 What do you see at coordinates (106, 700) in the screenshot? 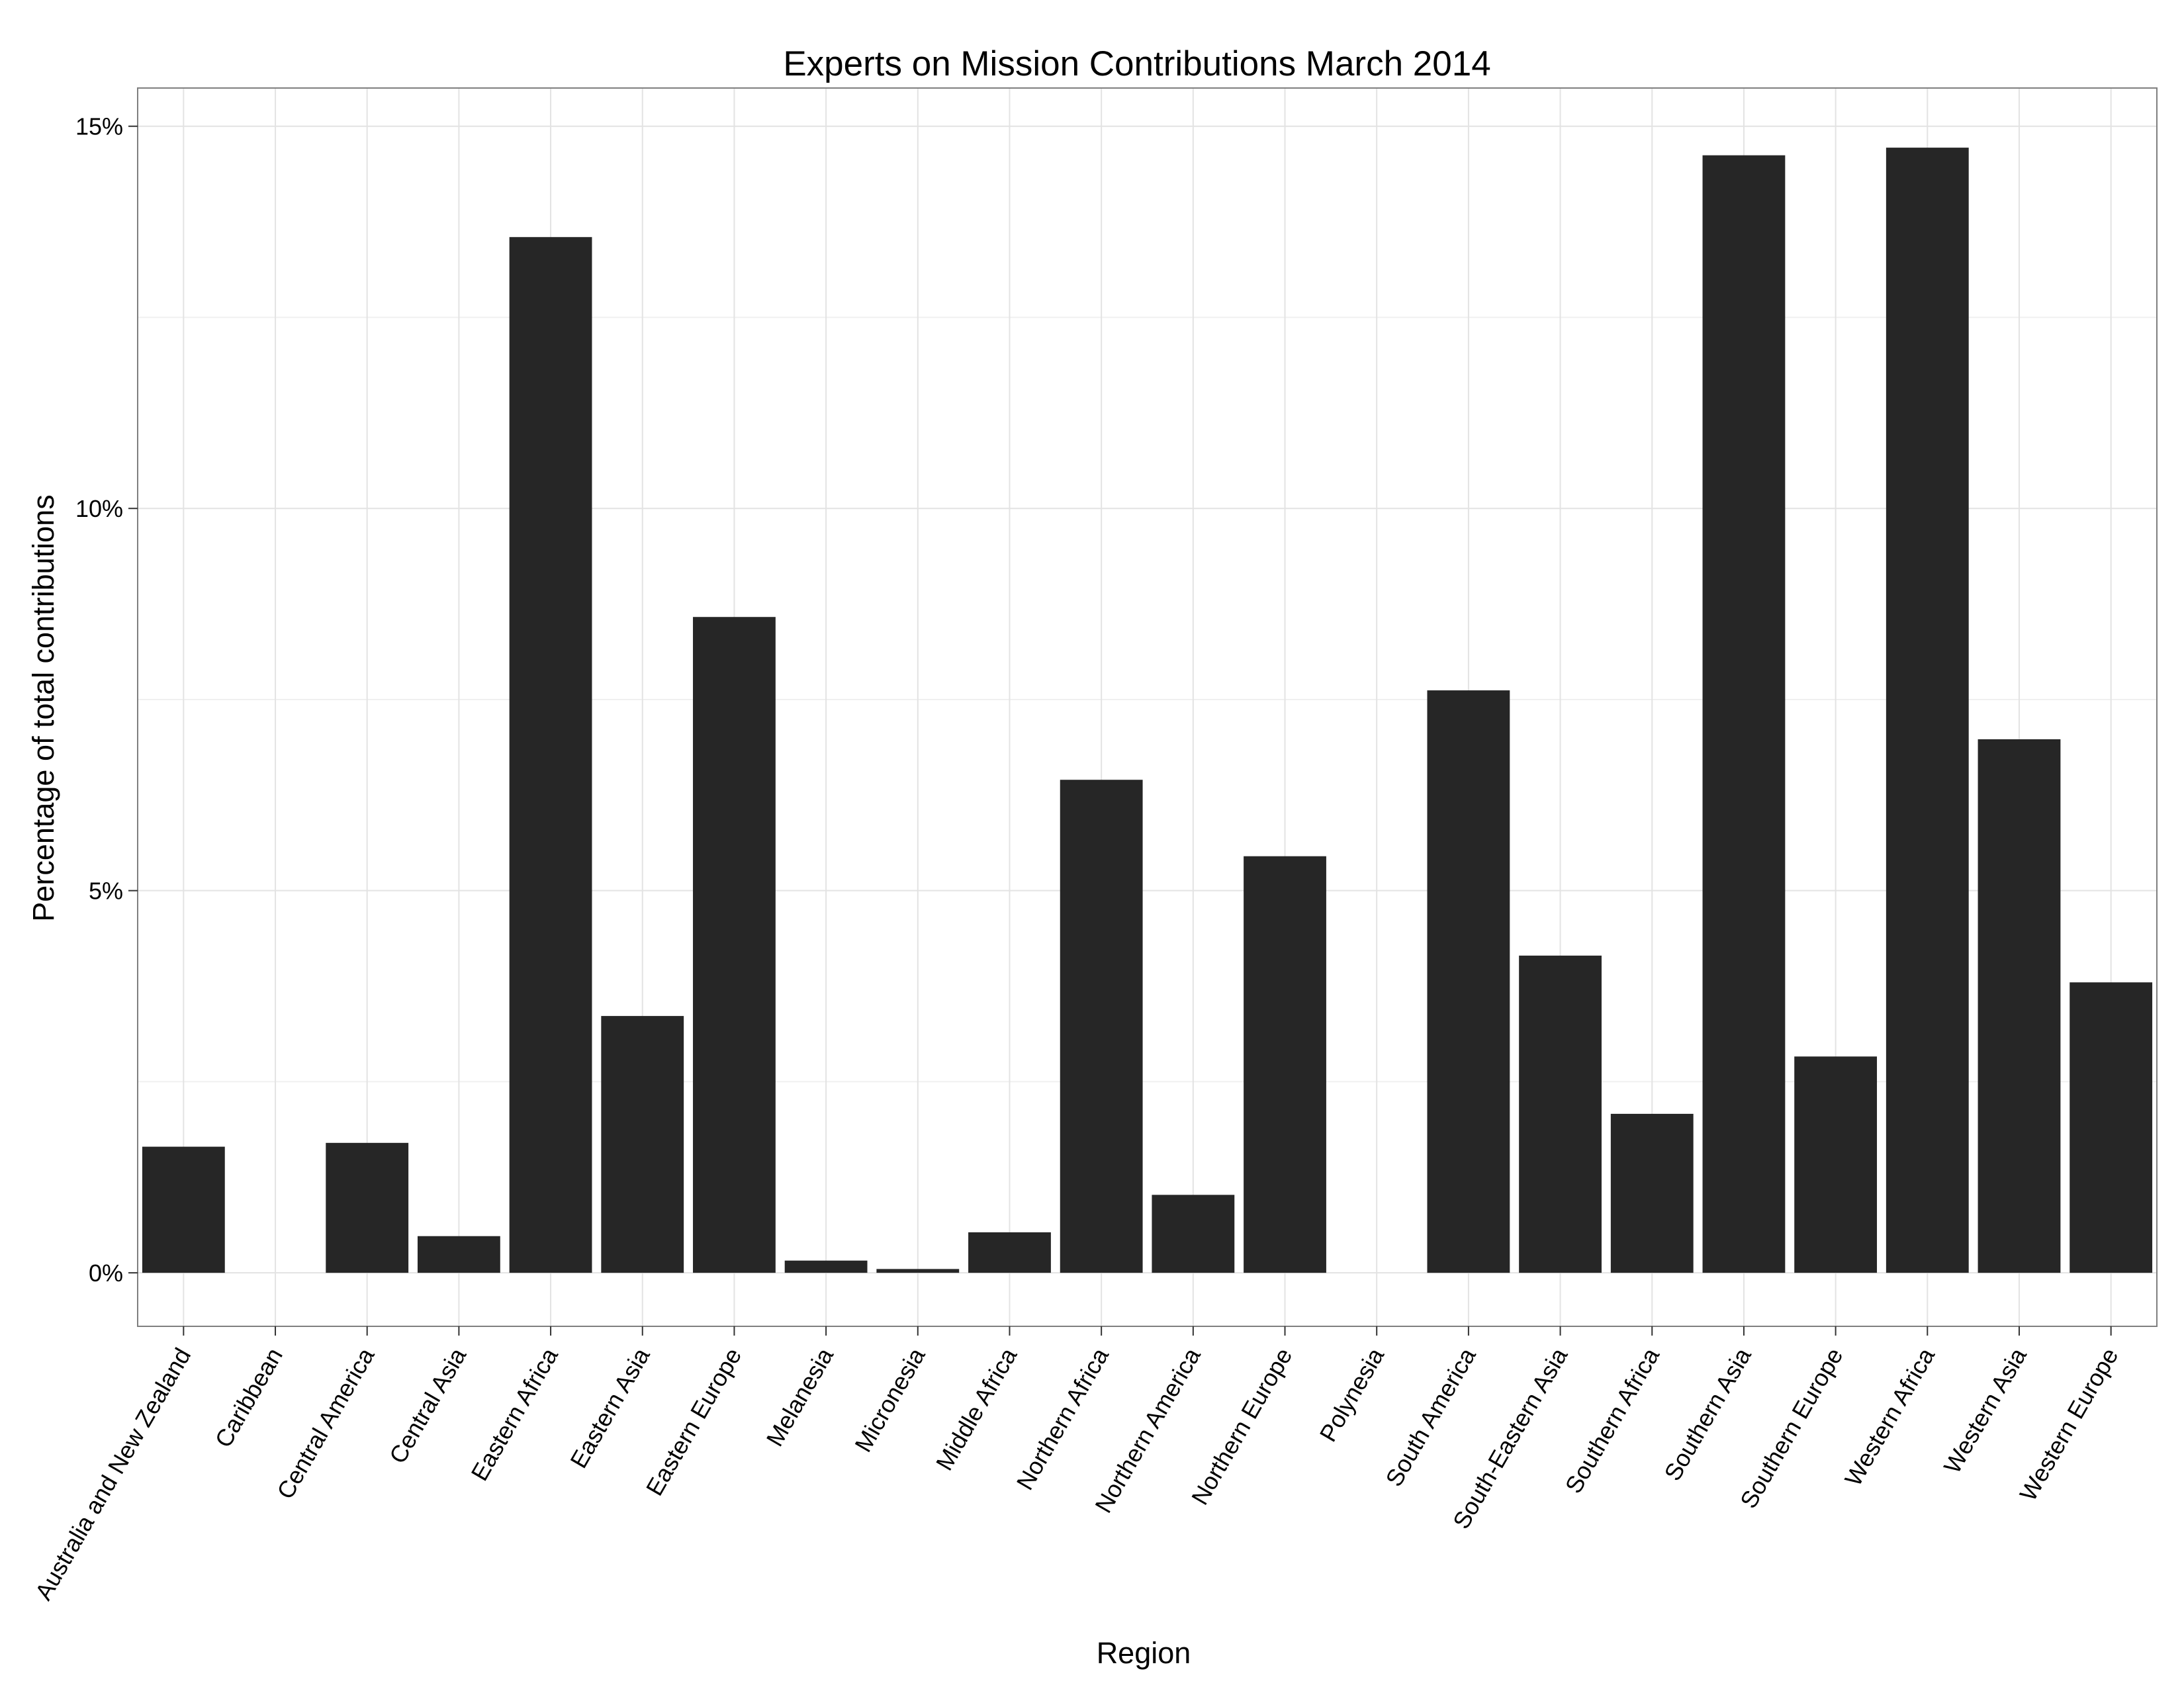
I see `y-axis: 0% 5% 10% 15%` at bounding box center [106, 700].